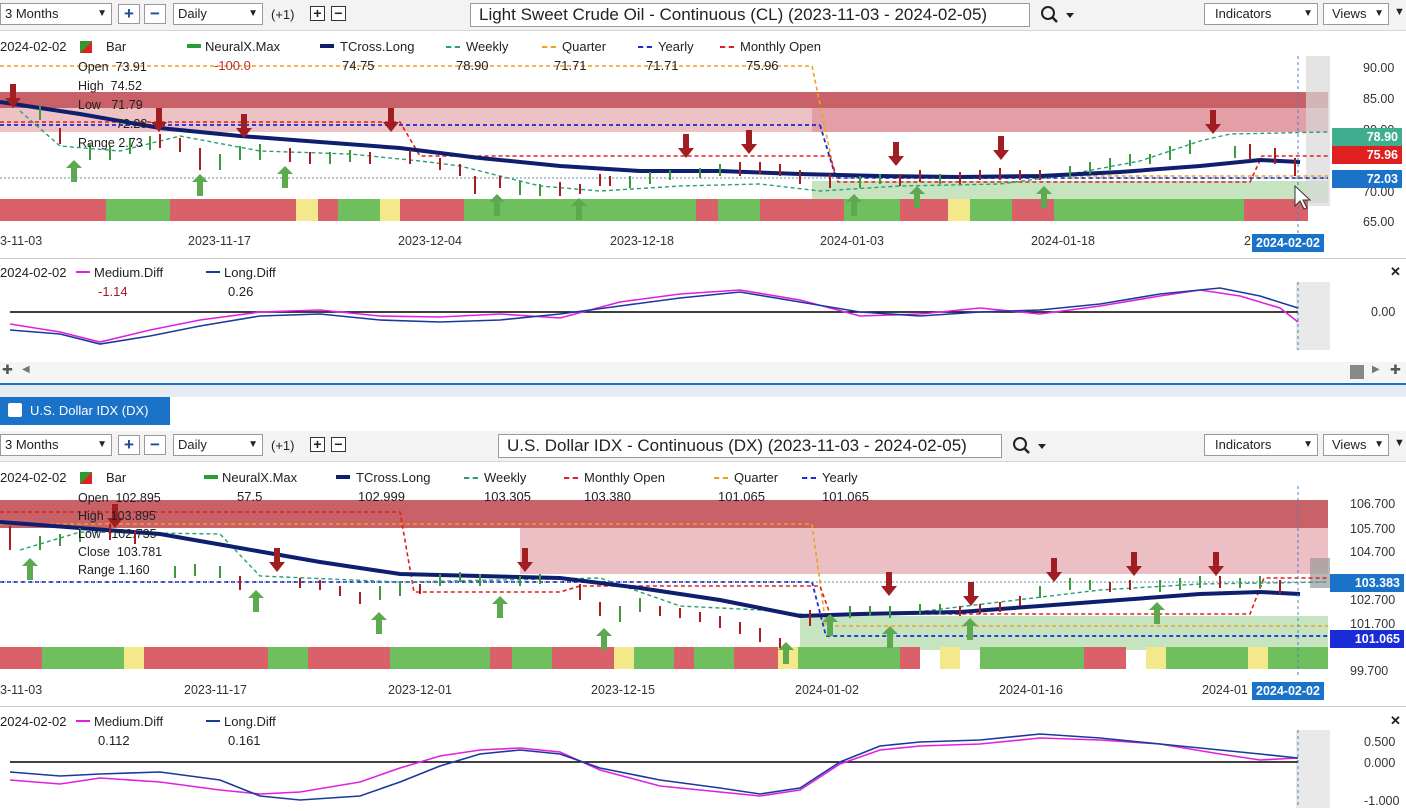 The image size is (1406, 811). I want to click on date-label: 2023-12-04, so click(430, 241).